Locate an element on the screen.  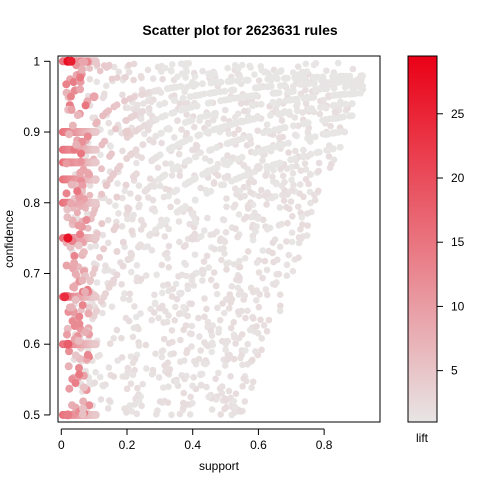
y-tick-label: 1 is located at coordinates (36, 61).